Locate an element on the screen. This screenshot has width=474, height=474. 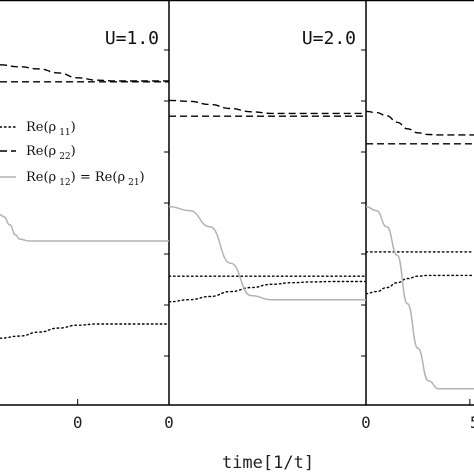
legend: Re(ρ 11) Re(ρ 22) Re(ρ 12) = Re(ρ 21) is located at coordinates (72, 154).